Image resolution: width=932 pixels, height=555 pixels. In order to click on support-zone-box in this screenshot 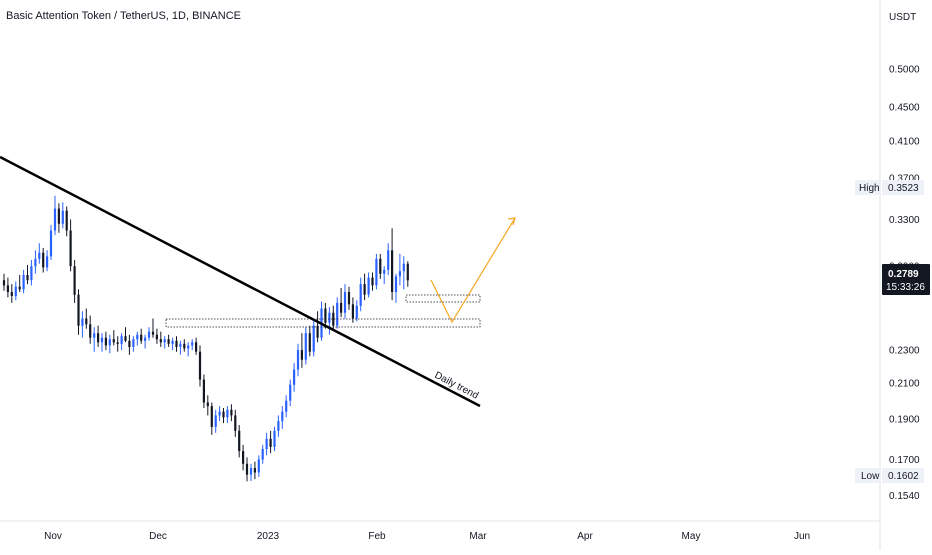, I will do `click(323, 323)`.